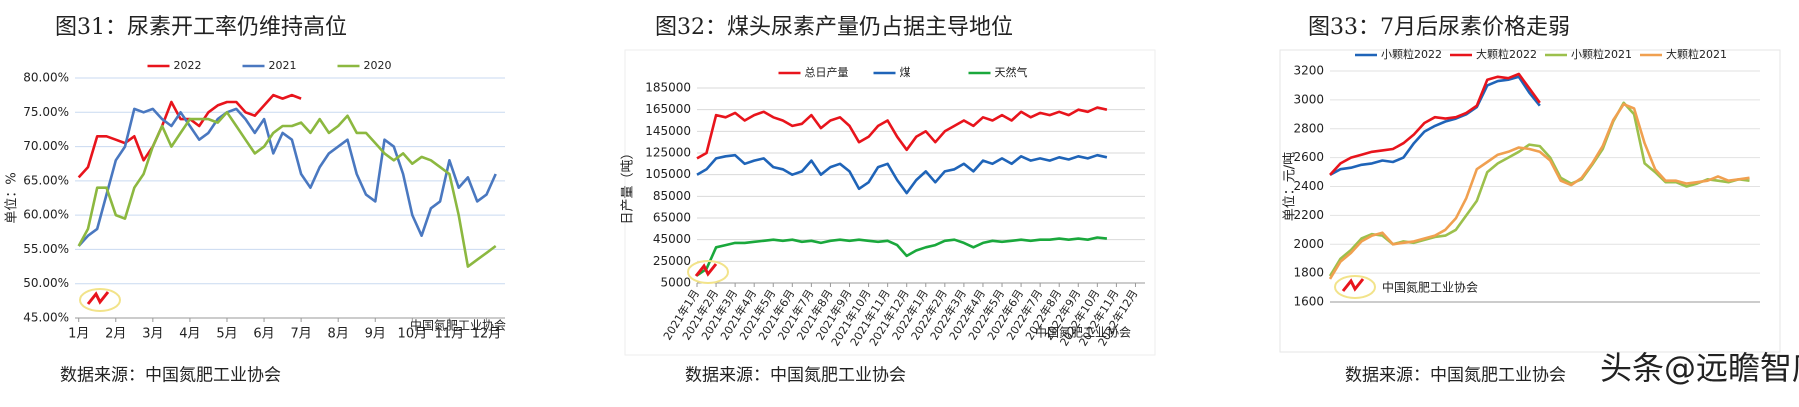 The width and height of the screenshot is (1799, 407). I want to click on x-tick-label: 7月, so click(300, 334).